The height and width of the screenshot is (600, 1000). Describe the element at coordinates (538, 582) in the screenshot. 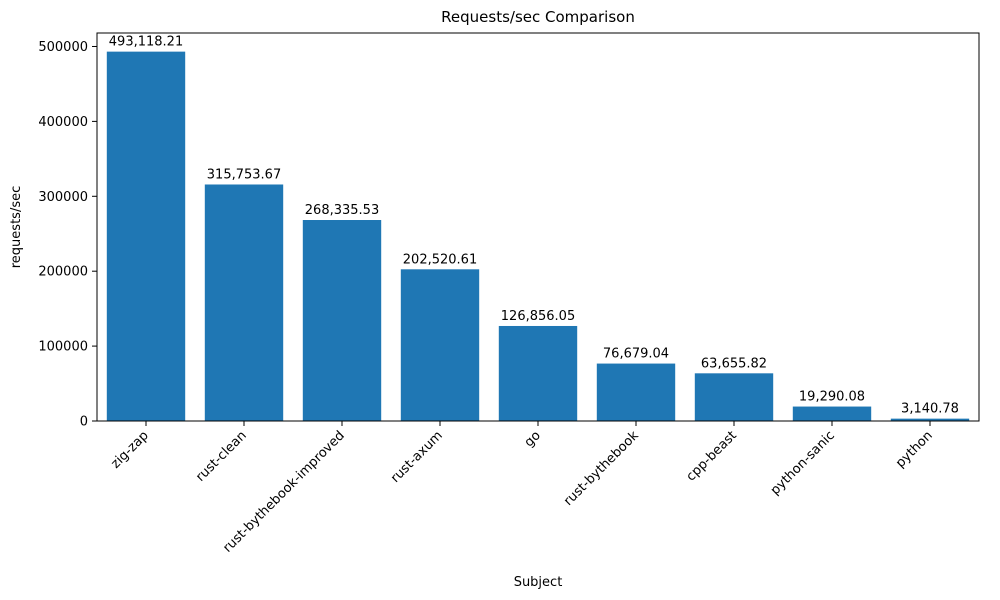

I see `x-axis-label: Subject` at that location.